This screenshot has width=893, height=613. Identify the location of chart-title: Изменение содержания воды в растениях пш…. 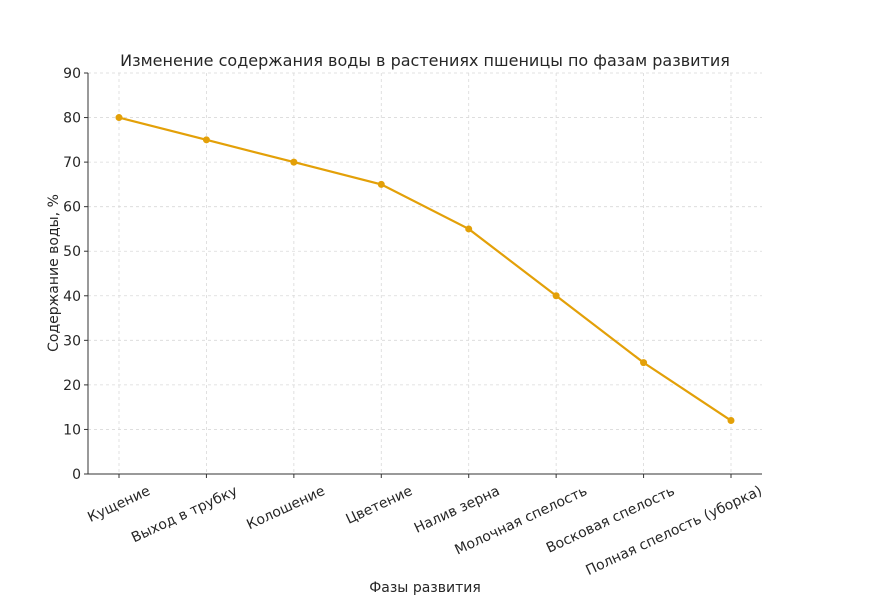
(425, 60).